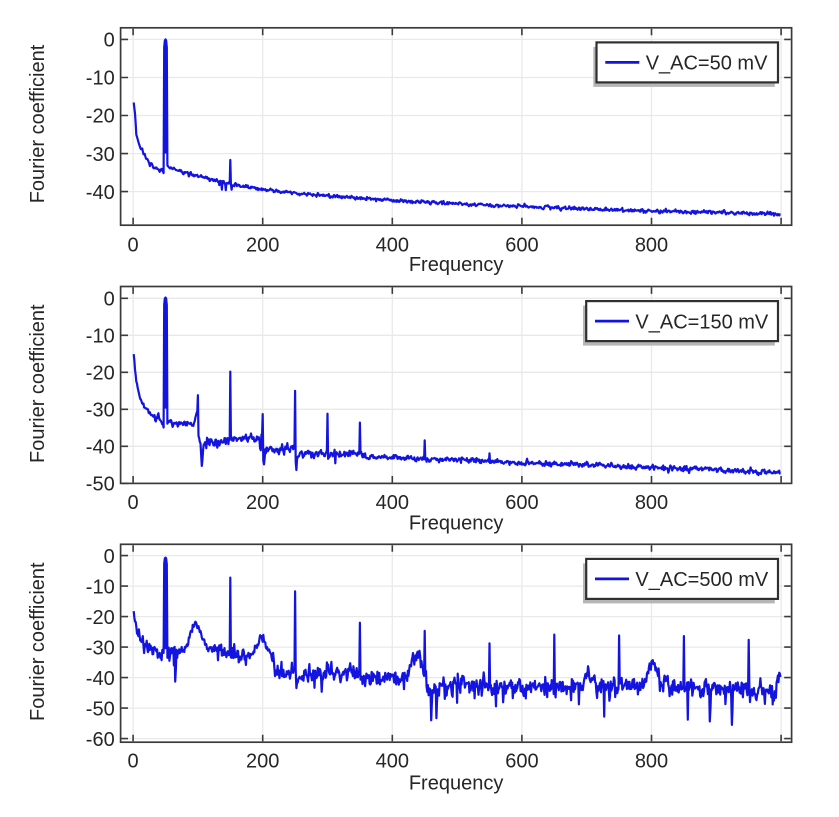 This screenshot has height=817, width=839. I want to click on svg-text: V_AC=150 mV, so click(702, 322).